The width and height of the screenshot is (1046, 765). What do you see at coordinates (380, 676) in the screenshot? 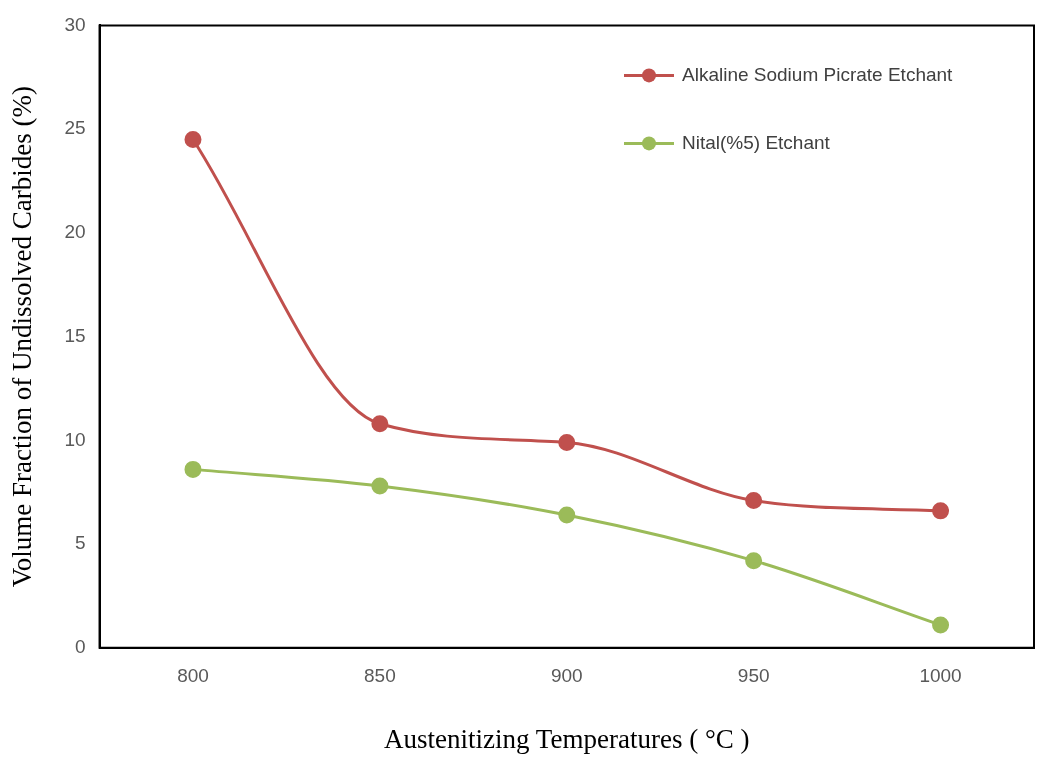
I see `x-tick-label: 850` at bounding box center [380, 676].